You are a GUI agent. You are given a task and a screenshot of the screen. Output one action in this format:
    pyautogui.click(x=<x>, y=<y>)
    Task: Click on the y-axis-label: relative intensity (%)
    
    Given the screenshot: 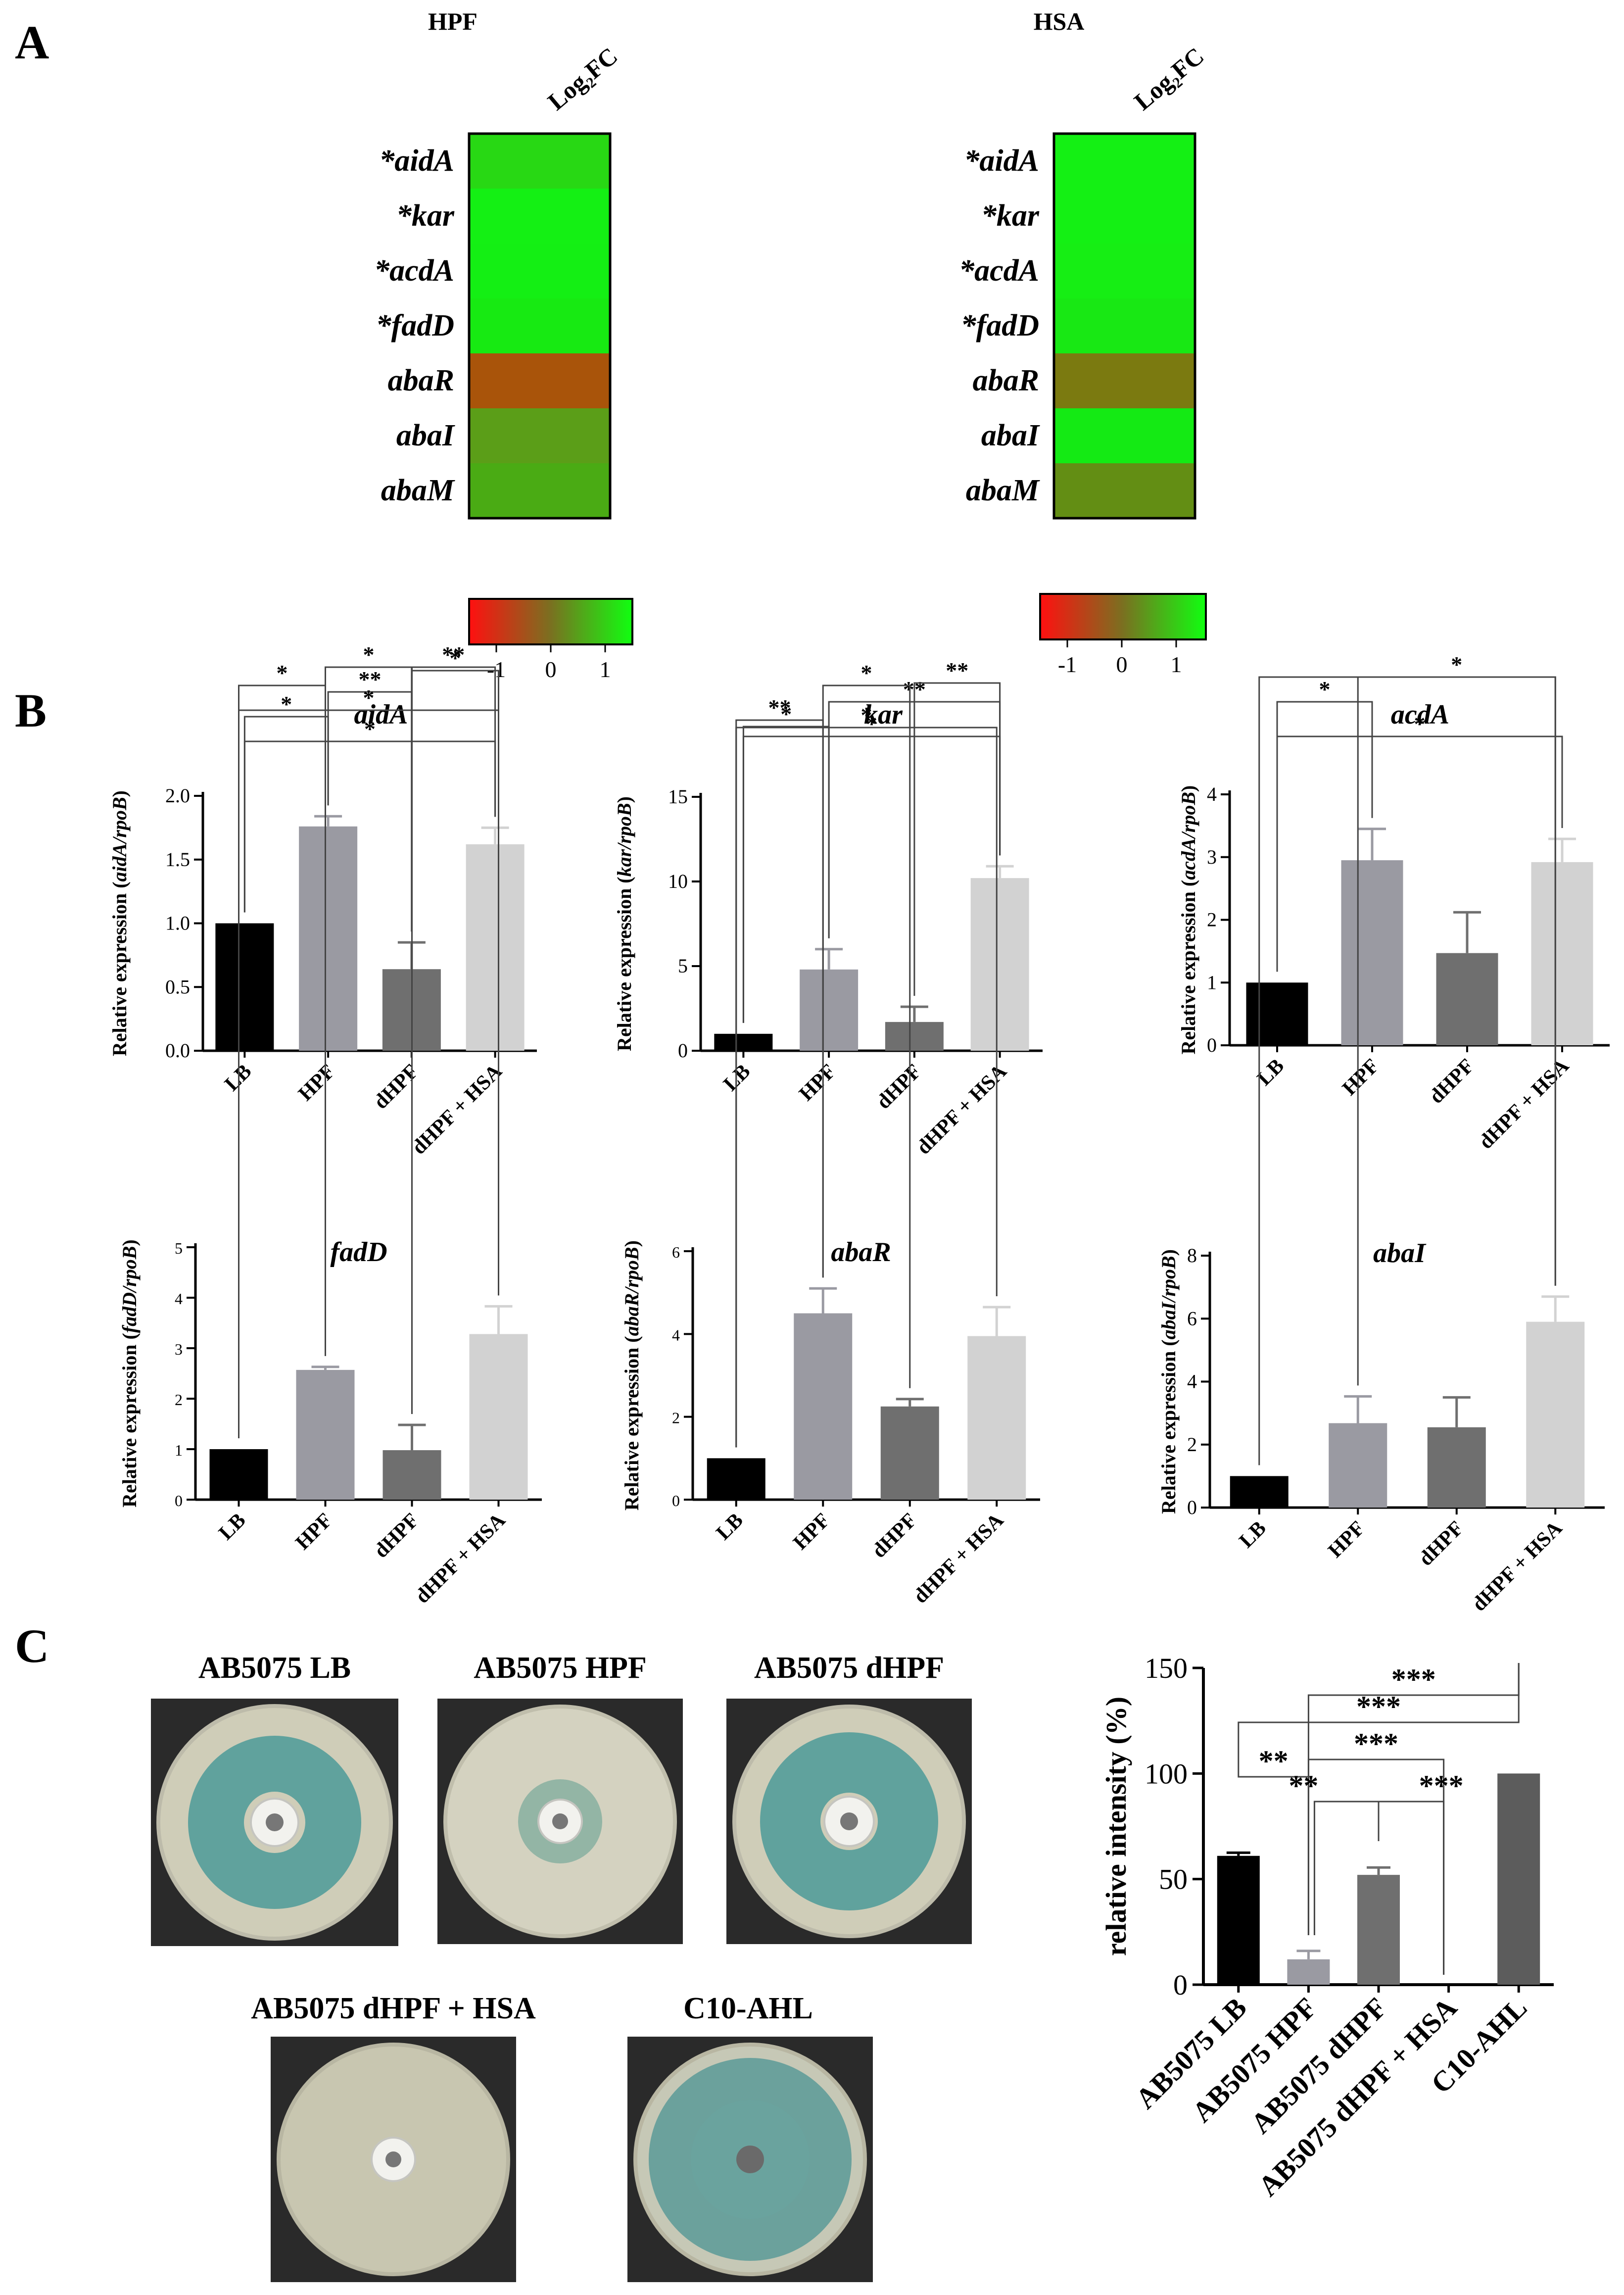 What is the action you would take?
    pyautogui.click(x=1116, y=1826)
    